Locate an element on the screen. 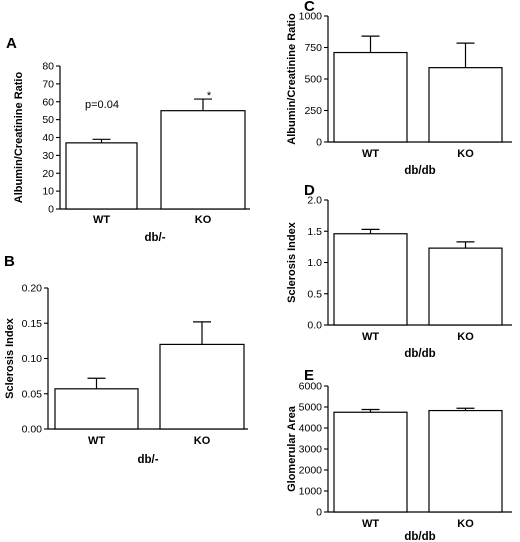 The height and width of the screenshot is (542, 520). y-axis-label: Glomerular Area is located at coordinates (292, 448).